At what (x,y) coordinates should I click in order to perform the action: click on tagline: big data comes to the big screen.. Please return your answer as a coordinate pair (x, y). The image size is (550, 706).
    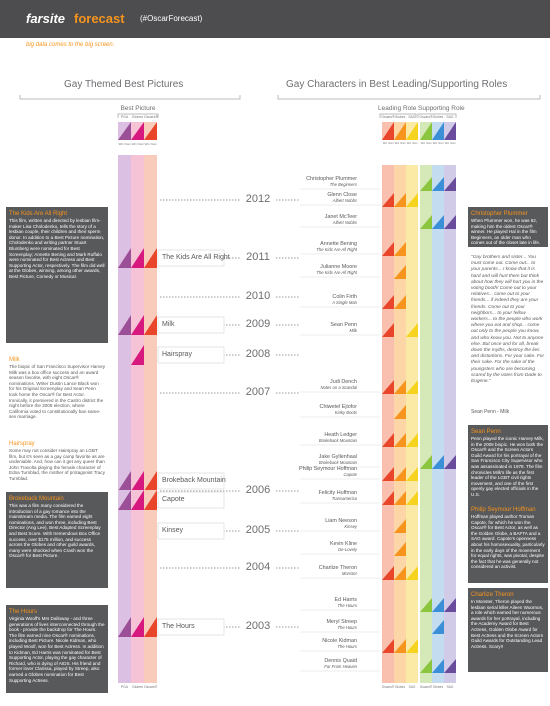
    Looking at the image, I should click on (70, 45).